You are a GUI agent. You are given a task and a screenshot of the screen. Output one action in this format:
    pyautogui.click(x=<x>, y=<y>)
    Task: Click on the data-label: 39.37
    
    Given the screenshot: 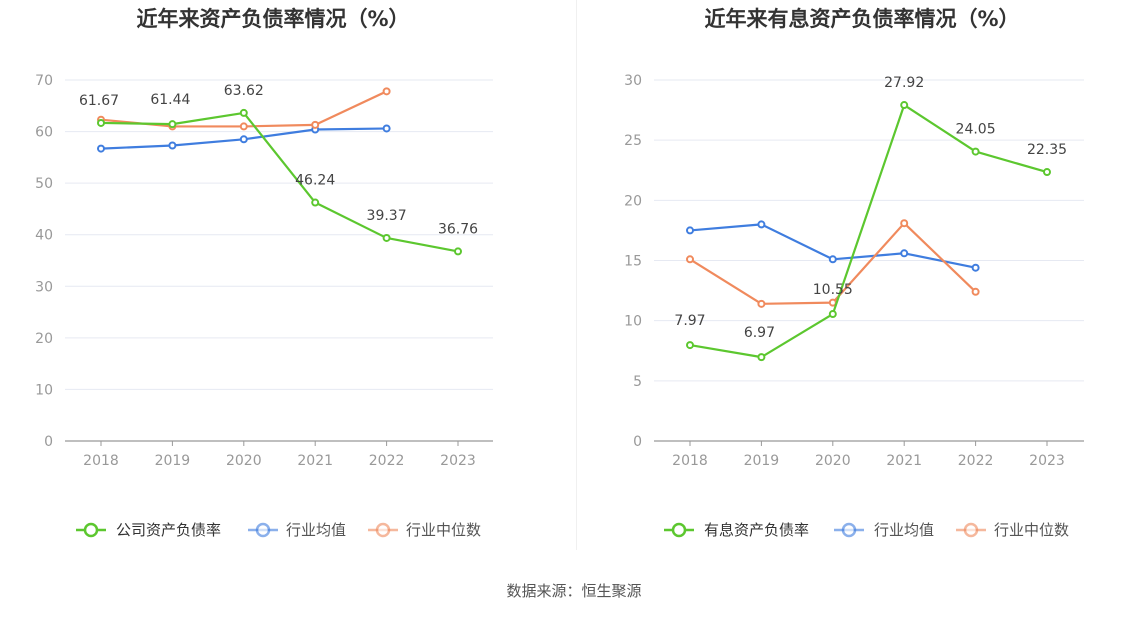 What is the action you would take?
    pyautogui.click(x=387, y=216)
    